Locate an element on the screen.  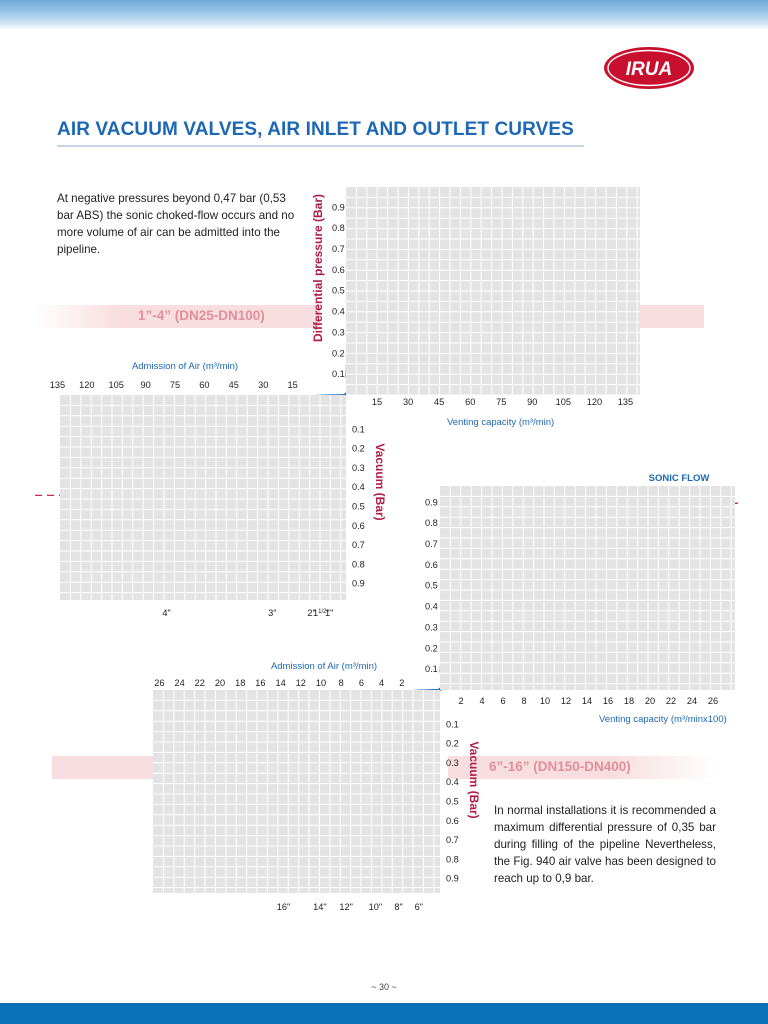
bottom-bar is located at coordinates (384, 1013).